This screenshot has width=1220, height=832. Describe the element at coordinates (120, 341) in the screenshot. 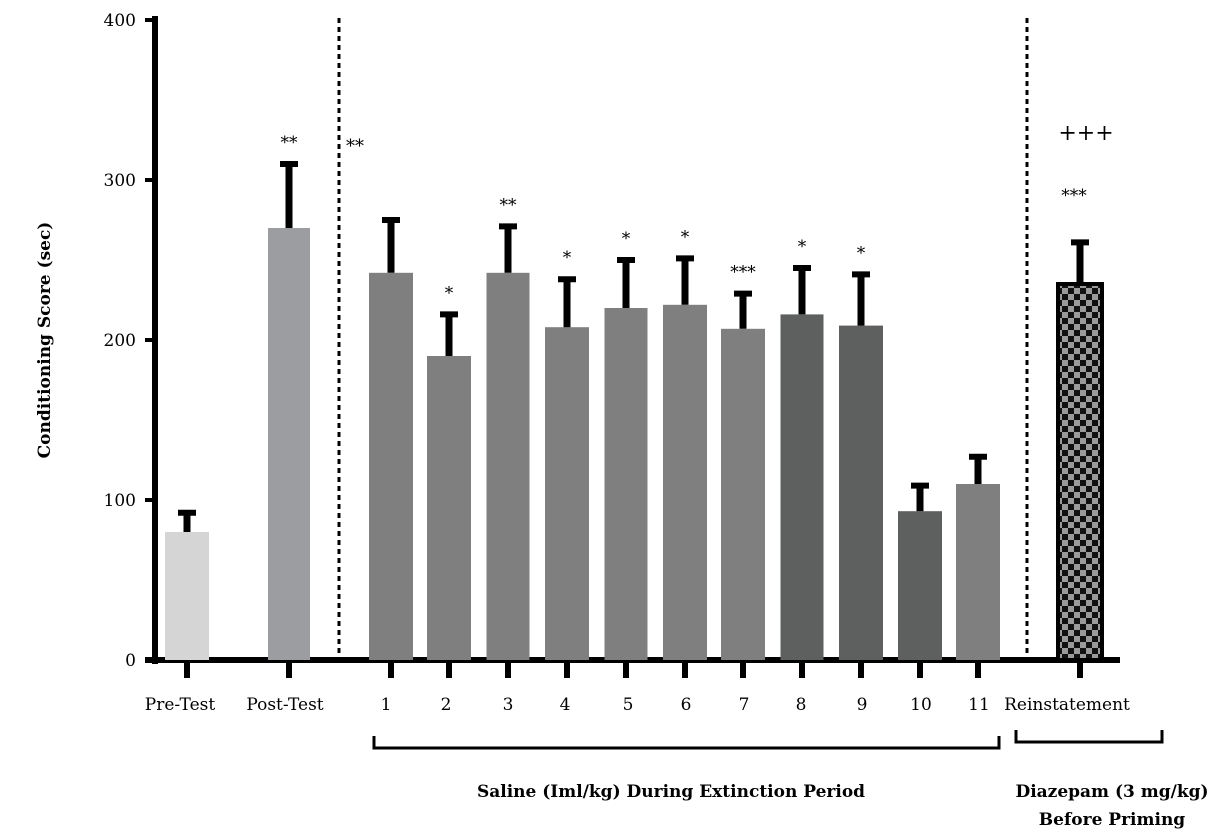

I see `y-tick-label: 200` at that location.